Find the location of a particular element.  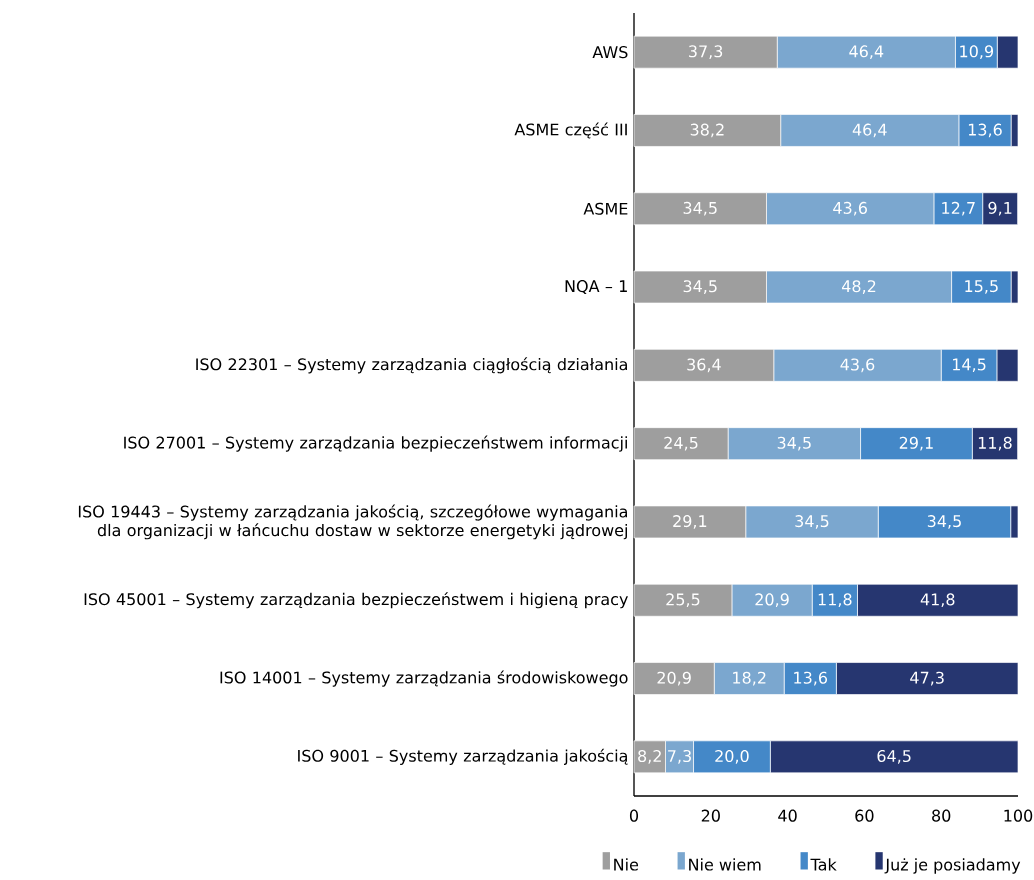

y-tick-label: ISO 19443 – Systemy zarządzania jakością, szczegółowe wymagania dla organizacji w łańcuchu dostaw w sektorze energetyki jądrowej is located at coordinates (352, 522).